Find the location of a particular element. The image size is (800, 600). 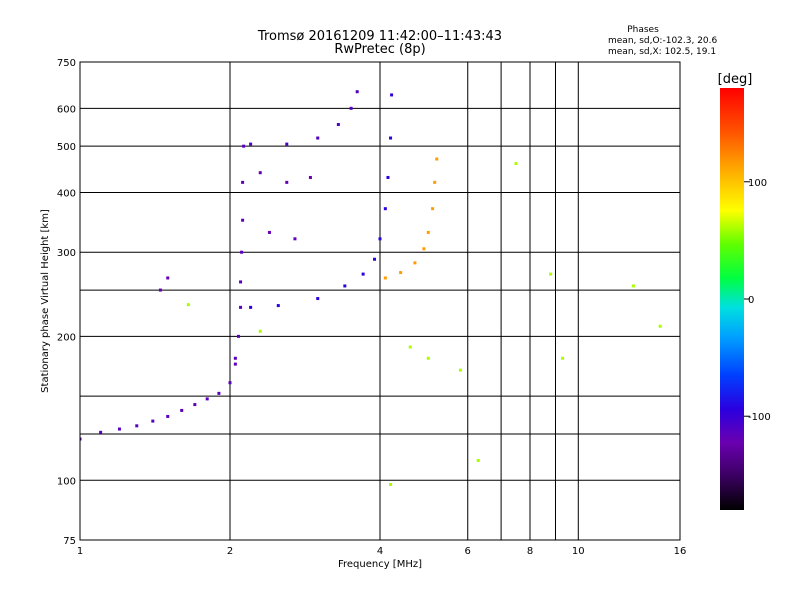

colorbar-ticks: 100 0 -100 is located at coordinates (757, 300).